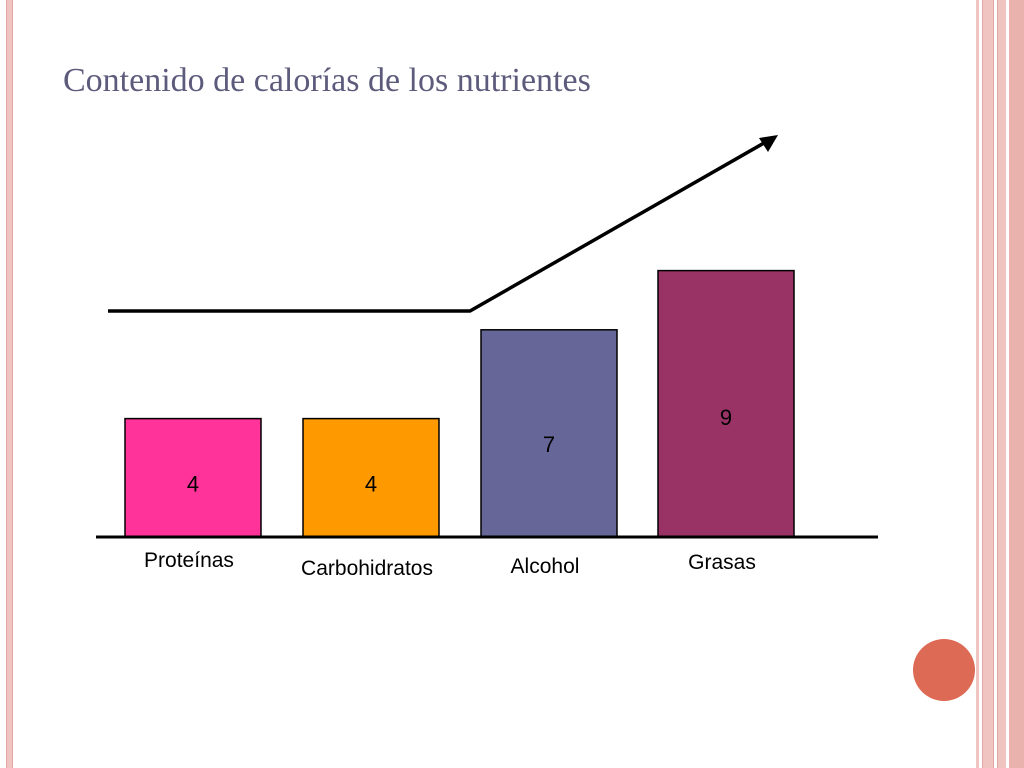 This screenshot has height=768, width=1024. I want to click on trend-line, so click(440, 225).